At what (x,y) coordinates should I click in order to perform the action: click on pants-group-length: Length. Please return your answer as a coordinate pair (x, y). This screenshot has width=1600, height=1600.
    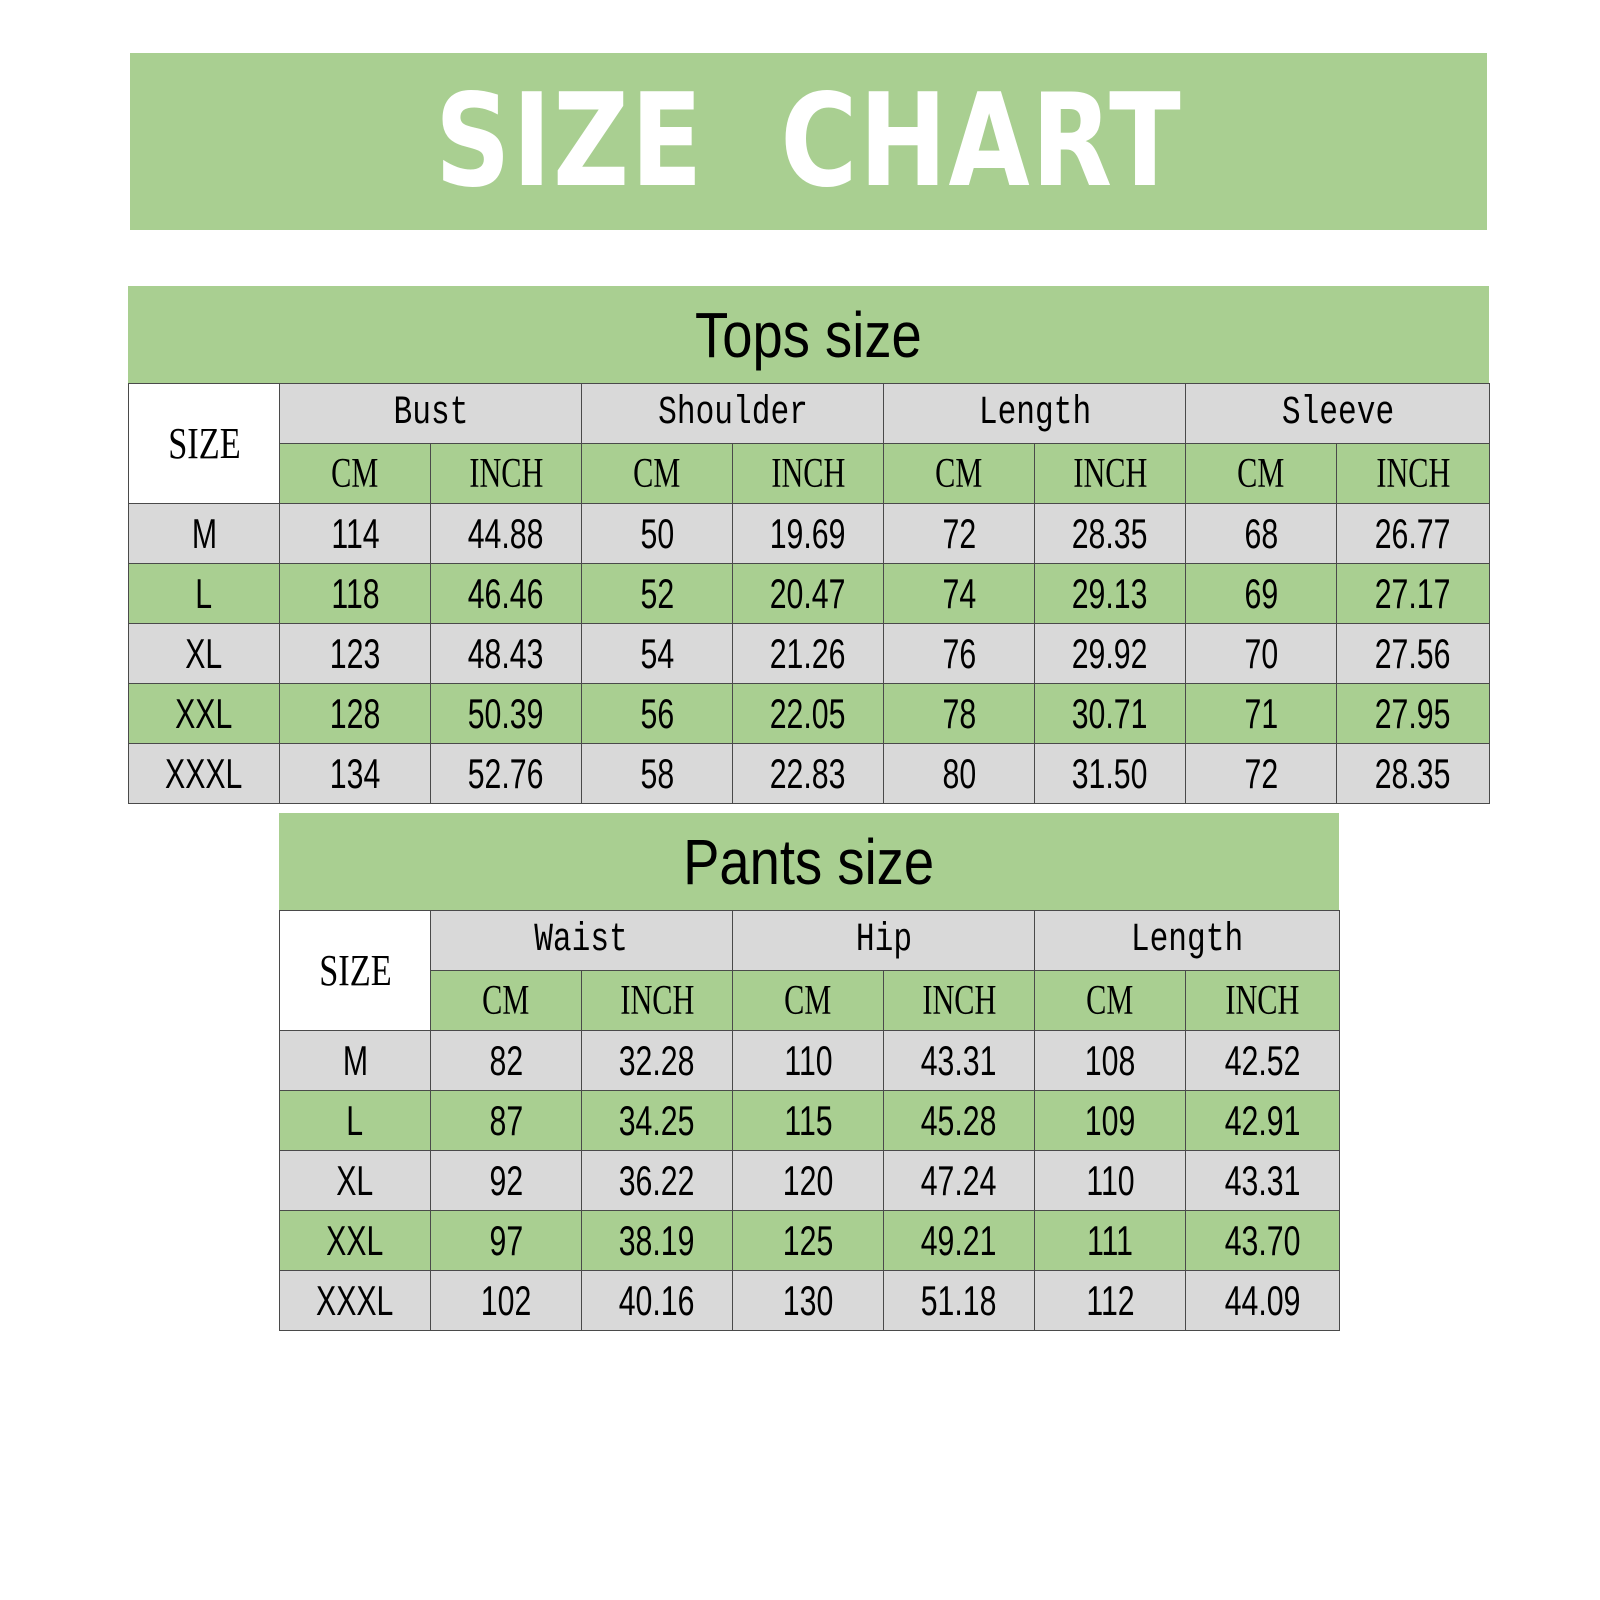
    Looking at the image, I should click on (1187, 940).